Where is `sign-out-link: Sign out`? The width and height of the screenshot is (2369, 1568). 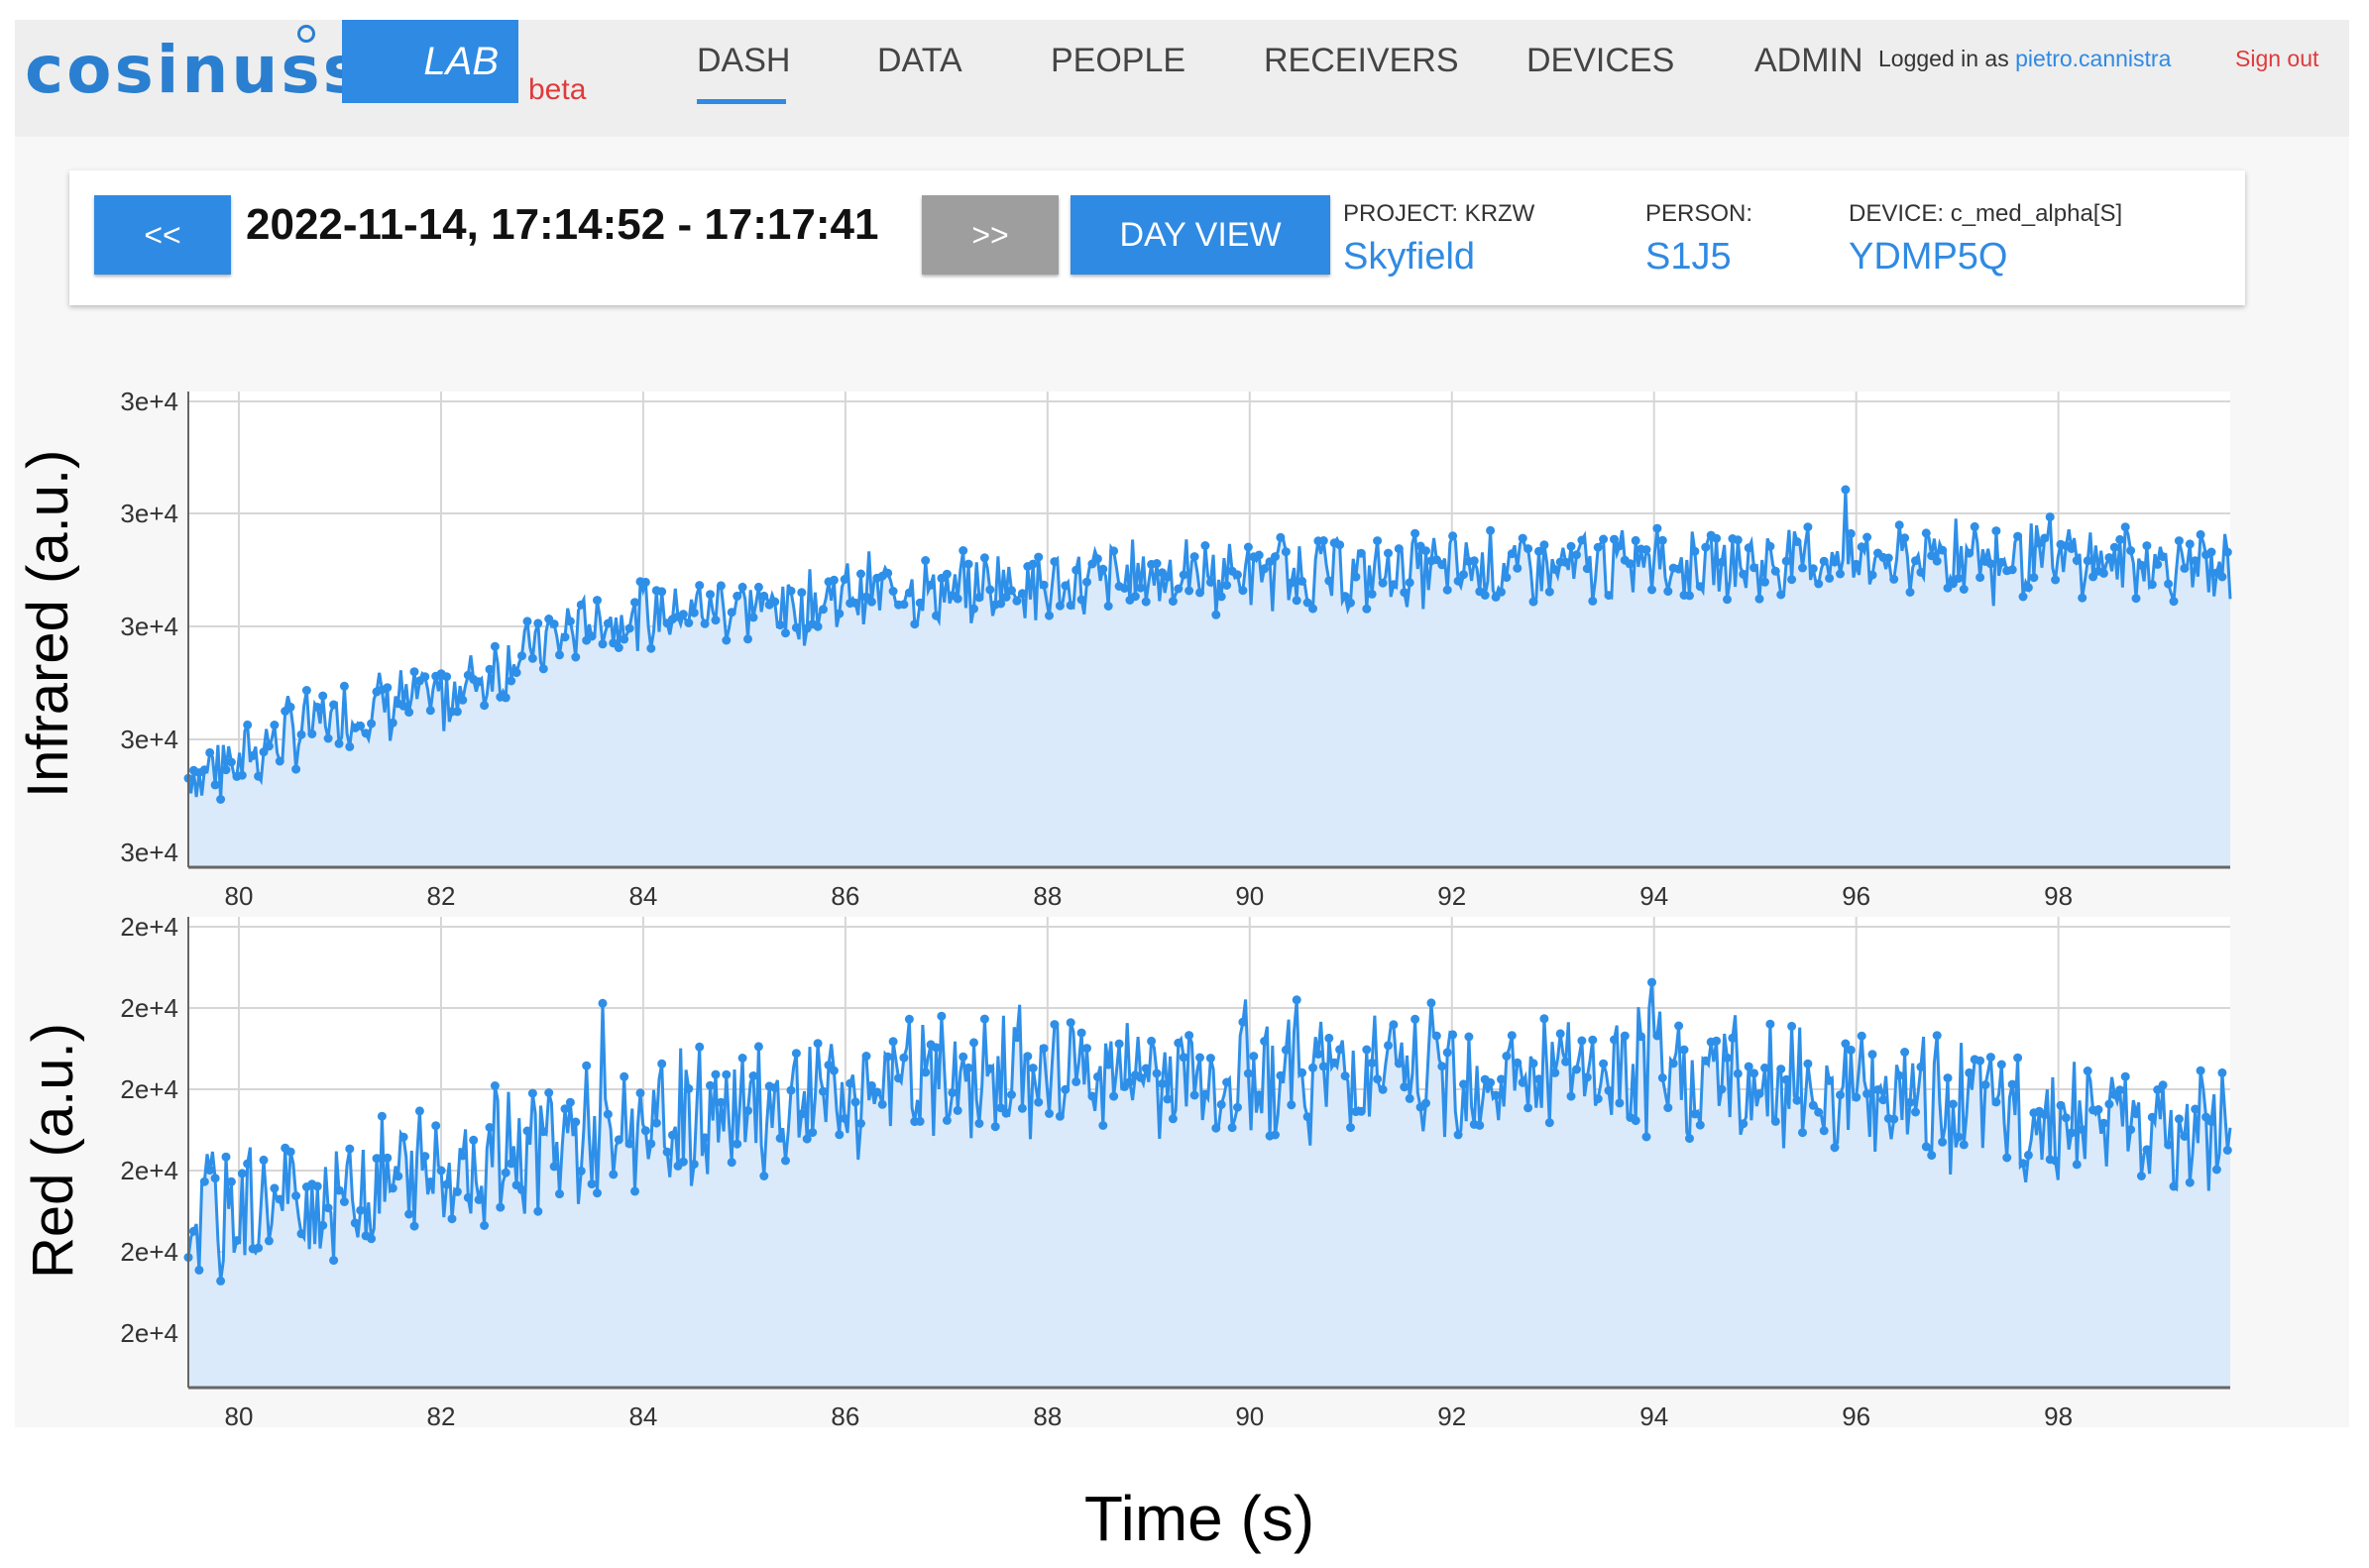 sign-out-link: Sign out is located at coordinates (2277, 58).